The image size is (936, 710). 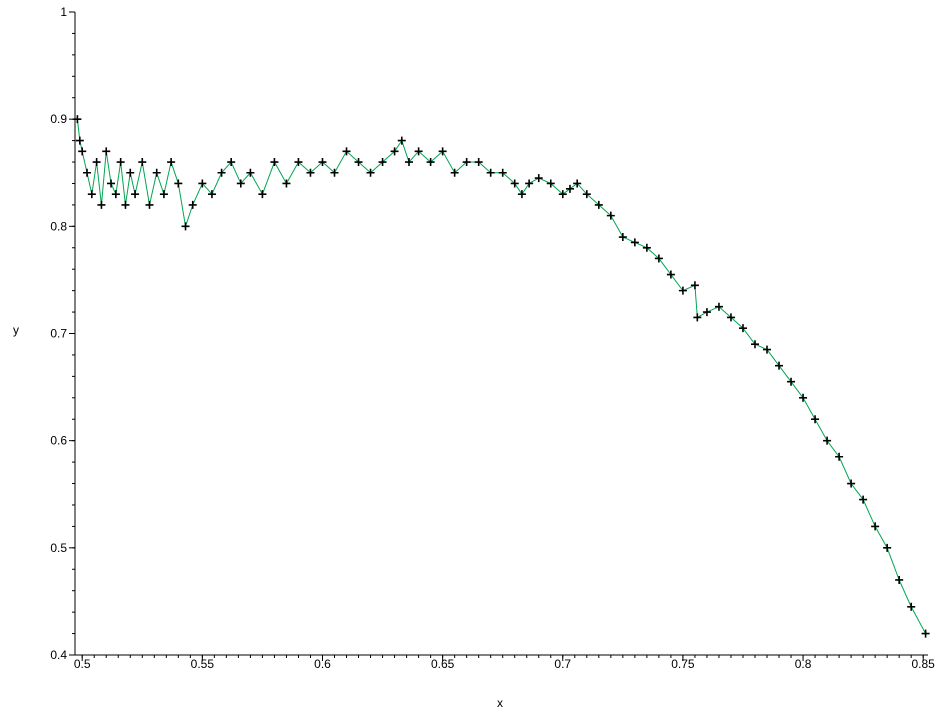 What do you see at coordinates (63, 12) in the screenshot?
I see `y-tick-label: 1` at bounding box center [63, 12].